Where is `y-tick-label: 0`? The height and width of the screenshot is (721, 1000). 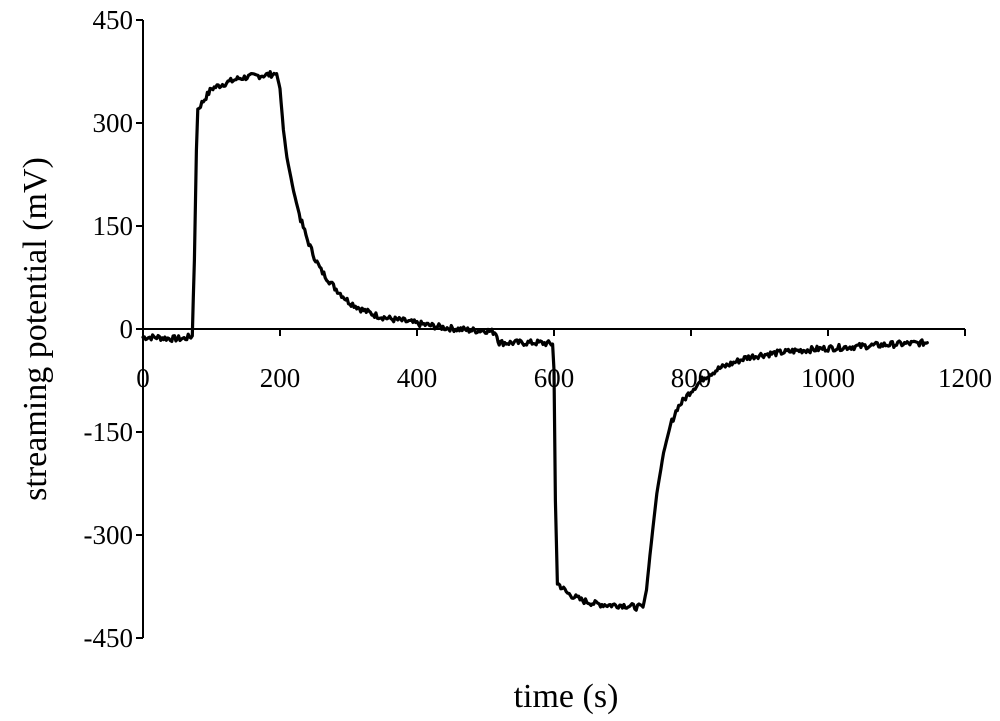 y-tick-label: 0 is located at coordinates (127, 329).